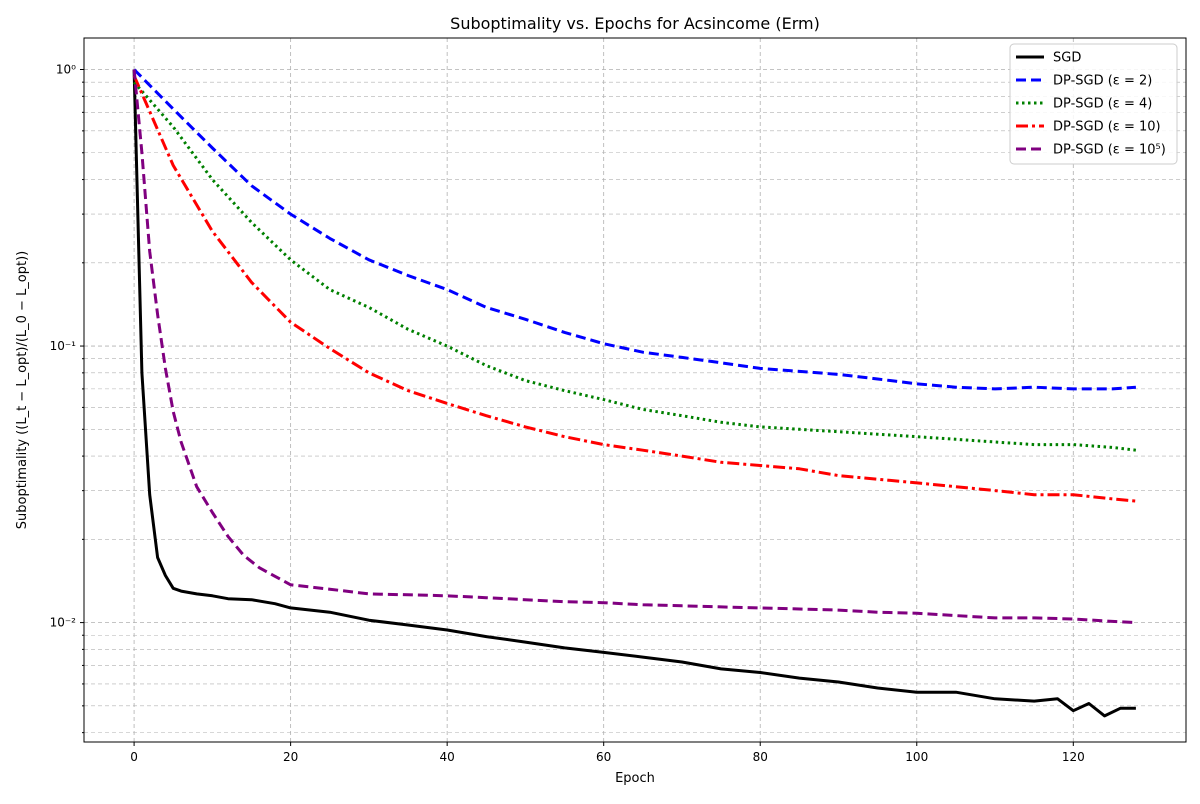 Image resolution: width=1200 pixels, height=804 pixels. Describe the element at coordinates (1102, 104) in the screenshot. I see `legend-label: DP-SGD (ε = 4)` at that location.